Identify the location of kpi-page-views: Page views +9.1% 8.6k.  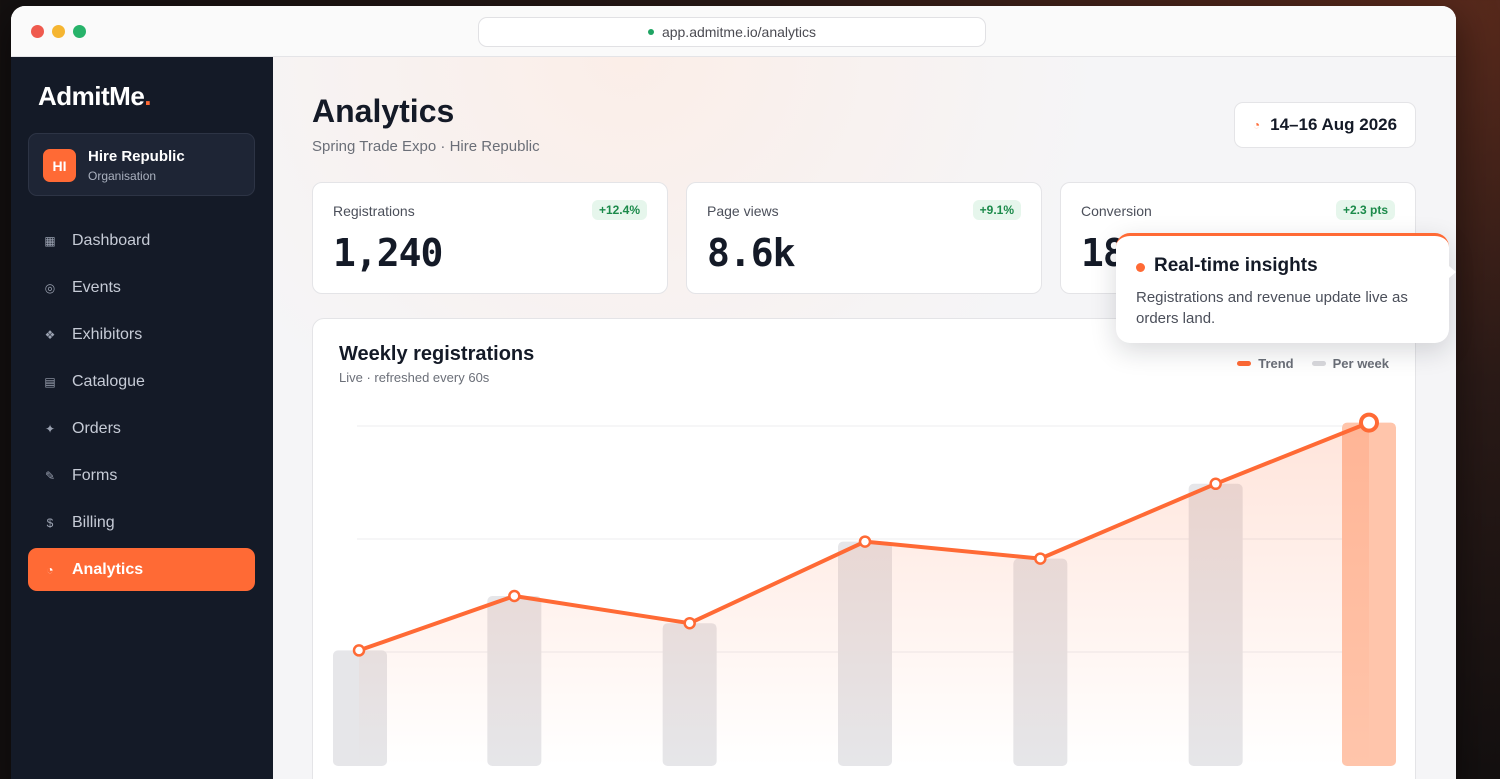
(864, 238).